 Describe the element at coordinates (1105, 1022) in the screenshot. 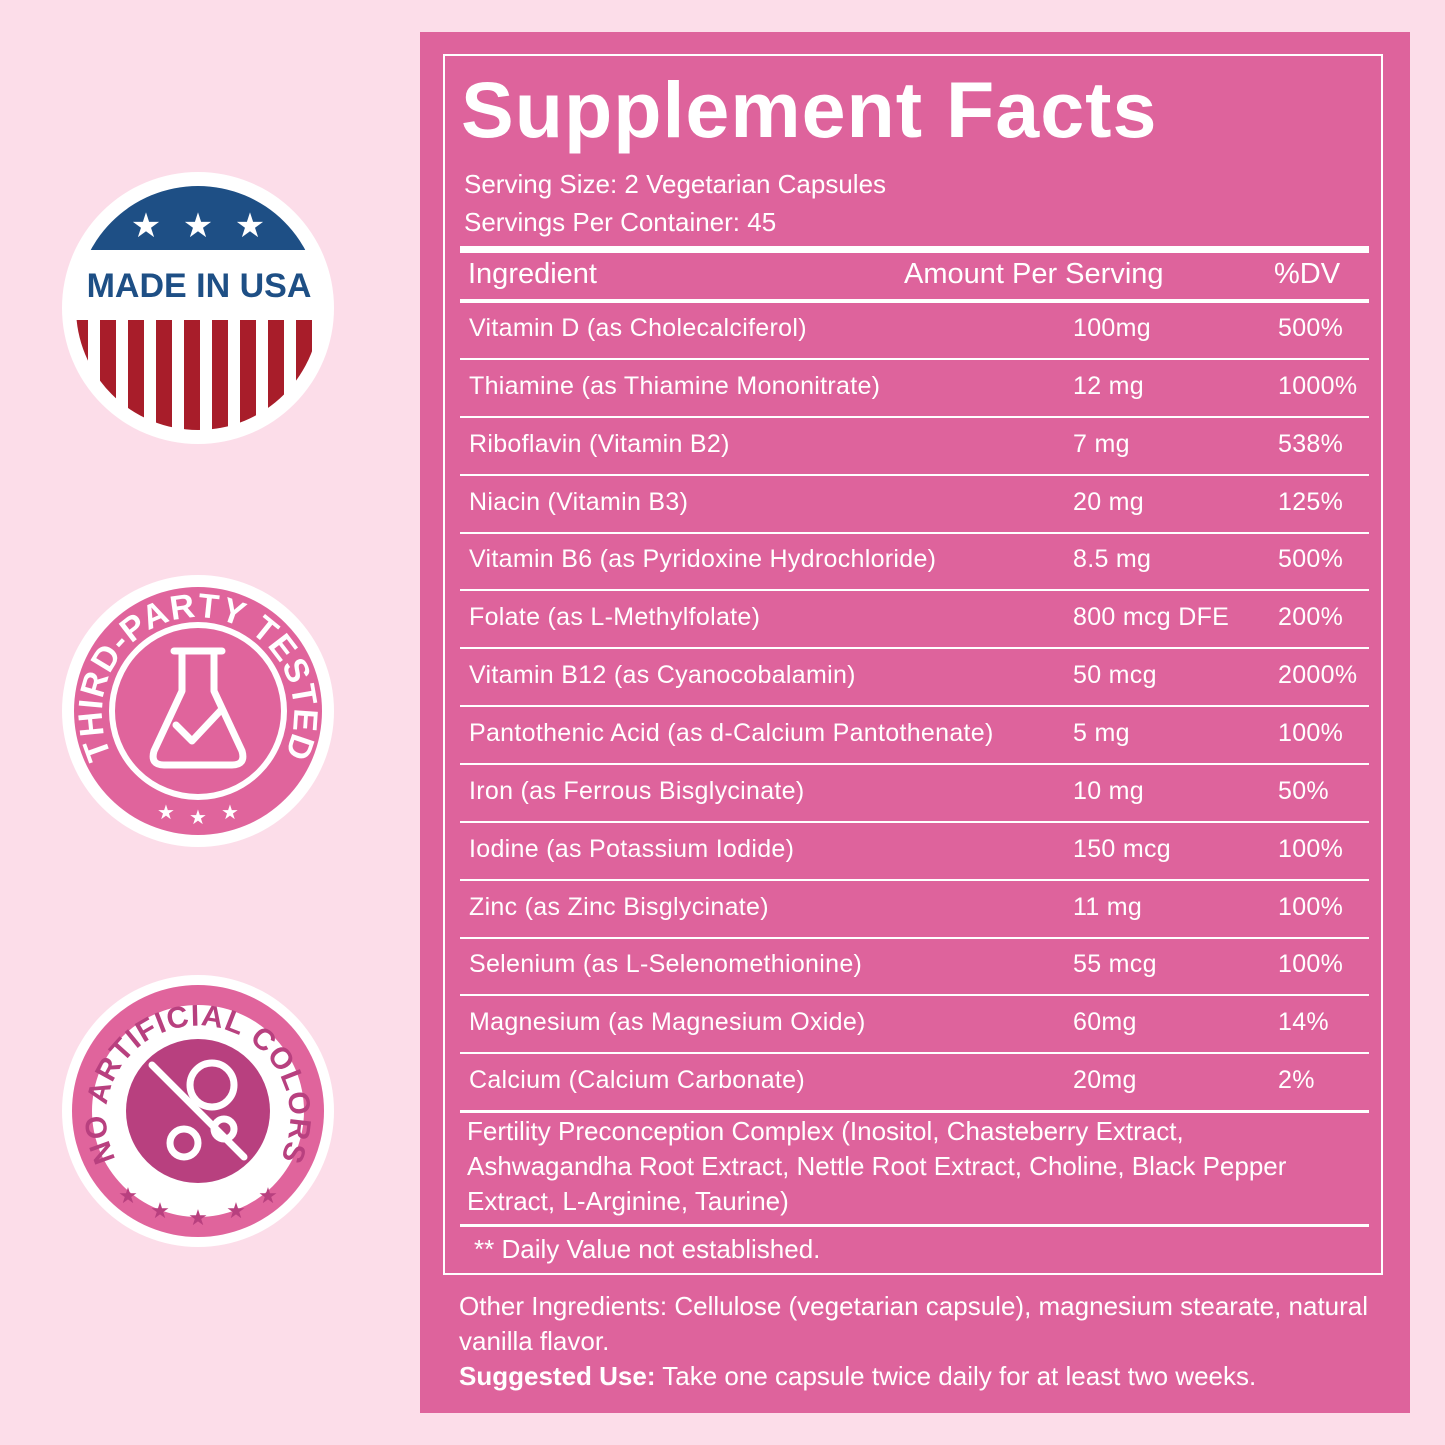

I see `ingredient-amount: 60mg` at that location.